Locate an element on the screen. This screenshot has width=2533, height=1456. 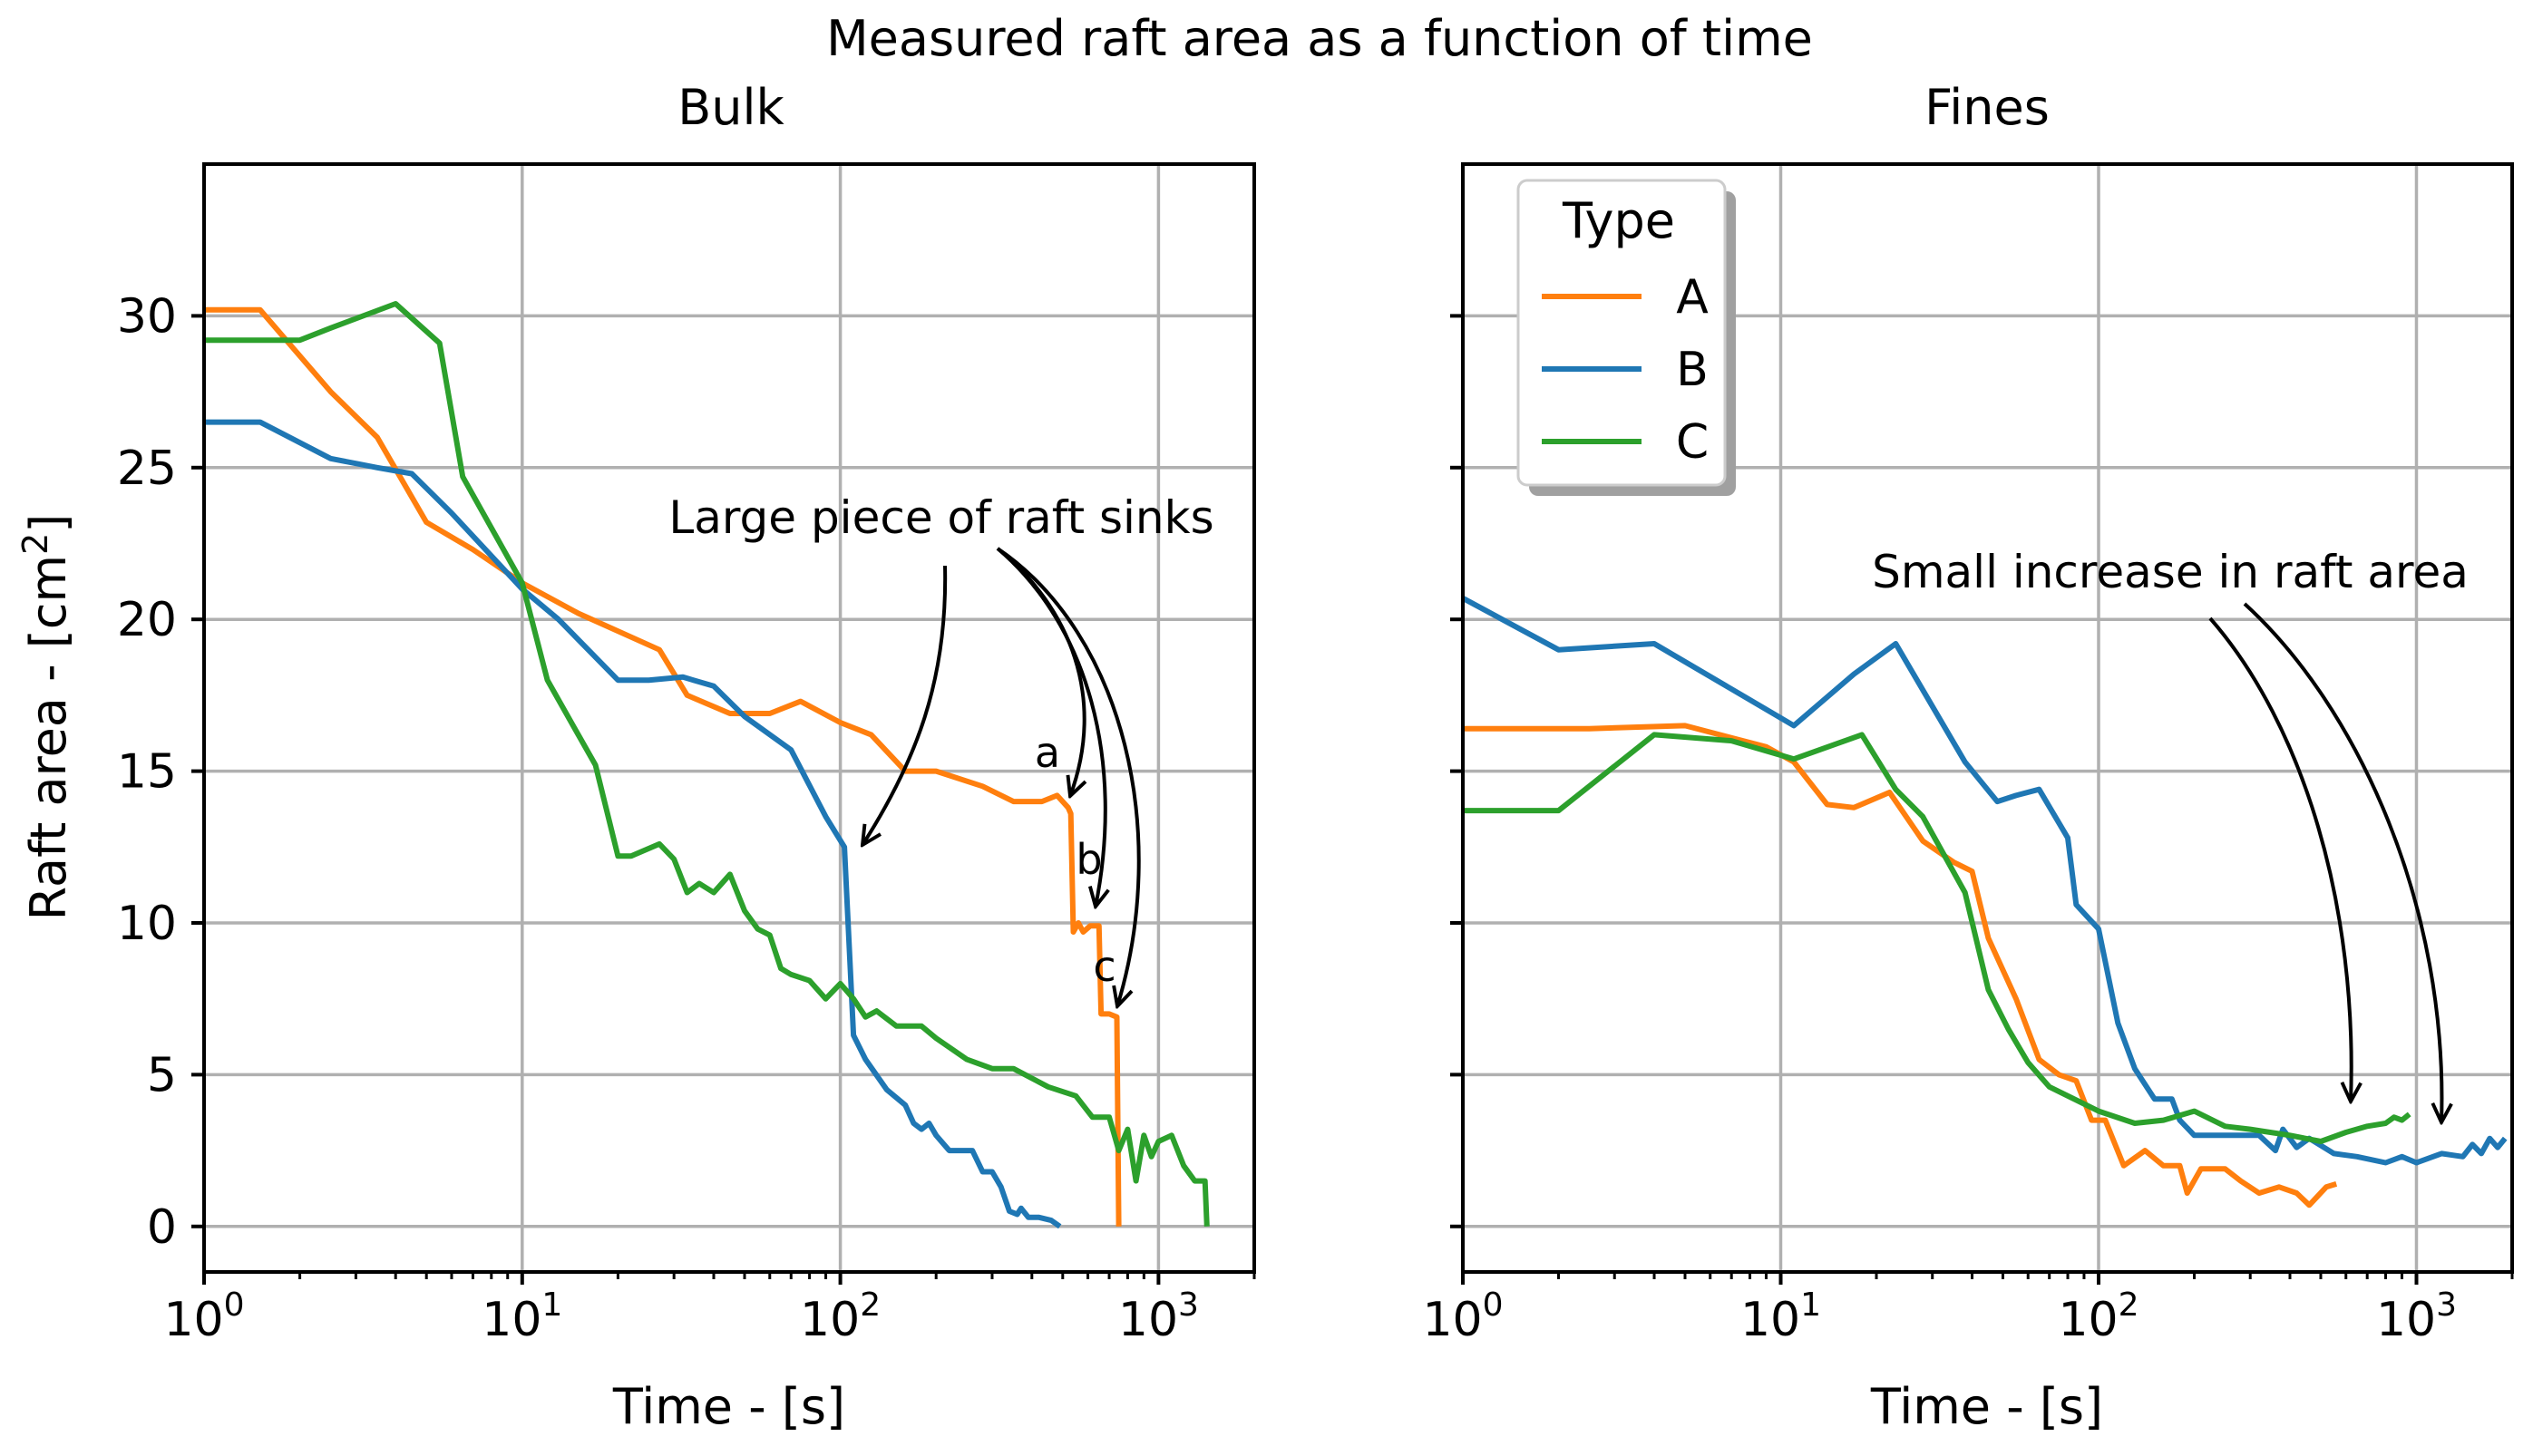
bulk-xtick-label-10: 10¹ is located at coordinates (522, 1316).